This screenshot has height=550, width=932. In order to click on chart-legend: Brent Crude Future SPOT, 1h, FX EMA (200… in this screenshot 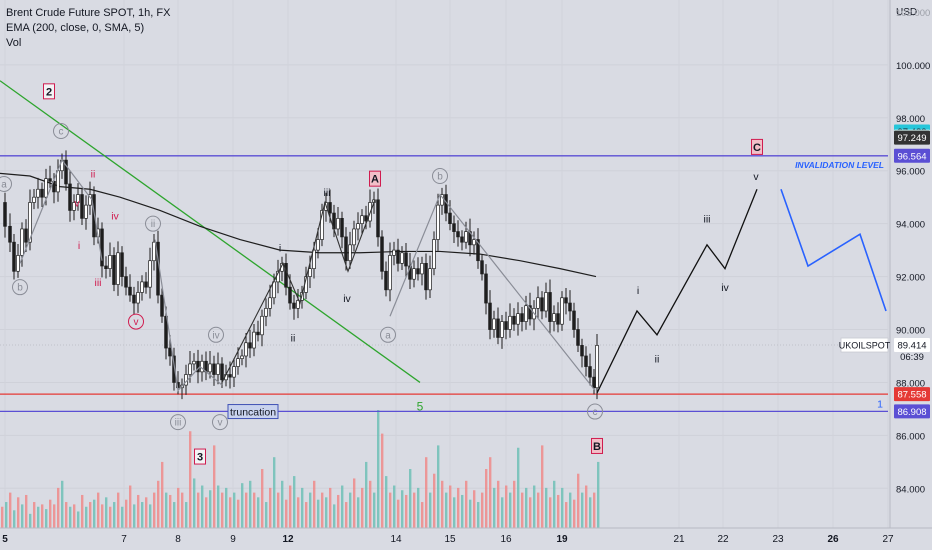, I will do `click(88, 28)`.